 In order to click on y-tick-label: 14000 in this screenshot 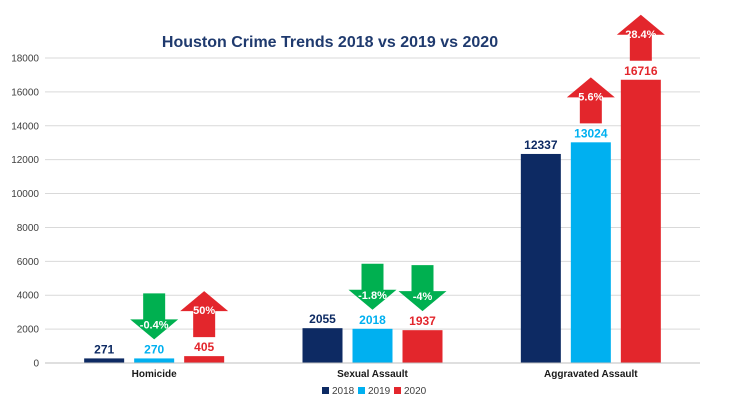, I will do `click(25, 126)`.